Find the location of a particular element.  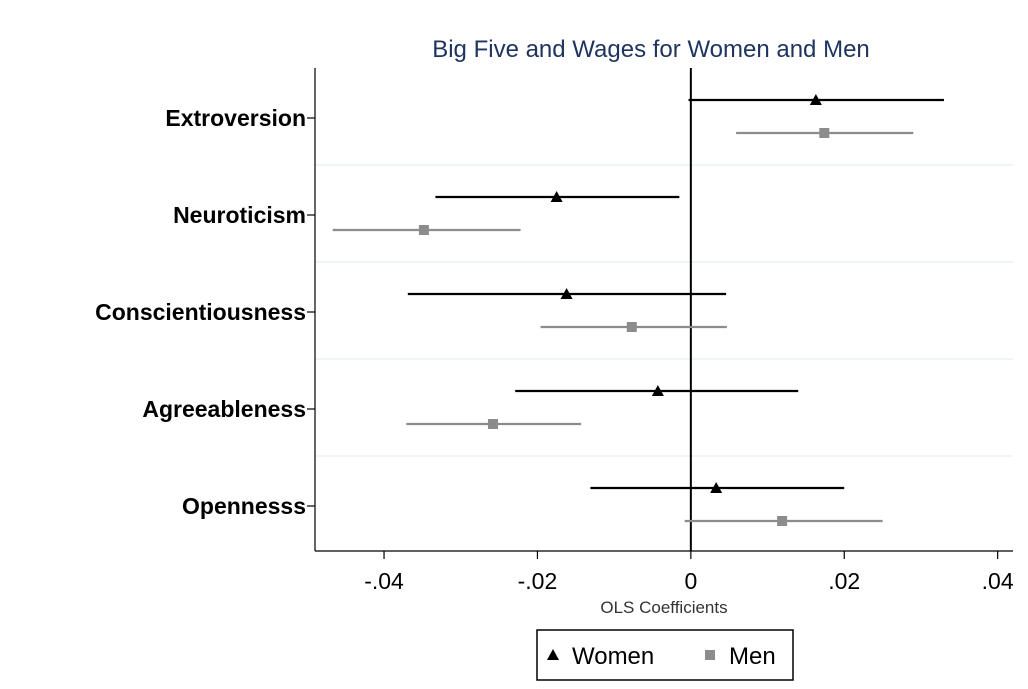

legend-women-marker is located at coordinates (553, 654).